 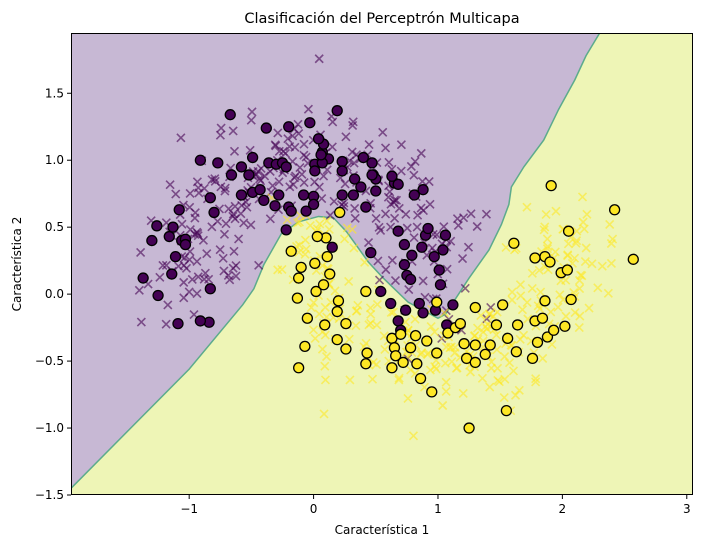 What do you see at coordinates (563, 509) in the screenshot?
I see `x-tick-label: 2` at bounding box center [563, 509].